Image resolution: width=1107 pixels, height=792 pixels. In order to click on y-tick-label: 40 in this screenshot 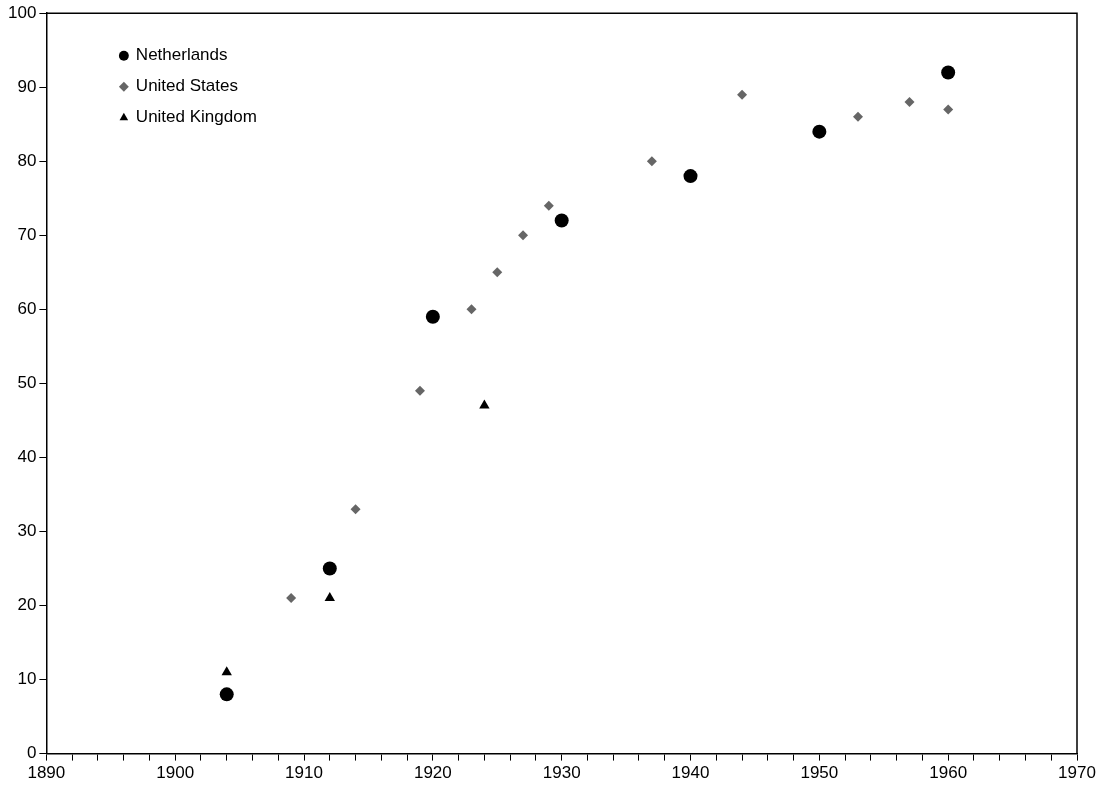, I will do `click(27, 457)`.